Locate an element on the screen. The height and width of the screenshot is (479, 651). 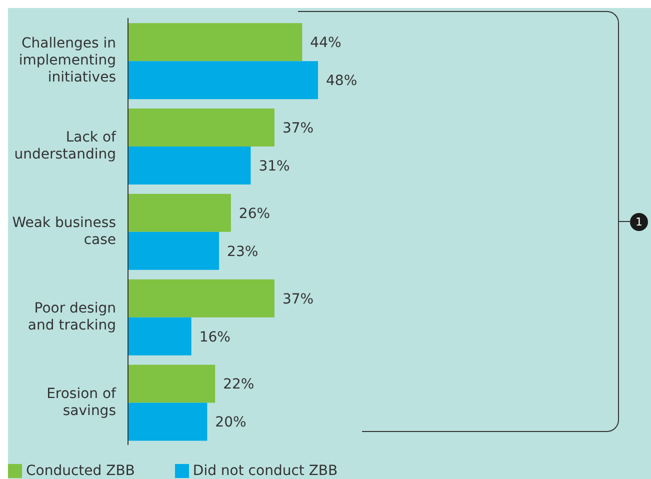
data-label: 31% is located at coordinates (274, 166).